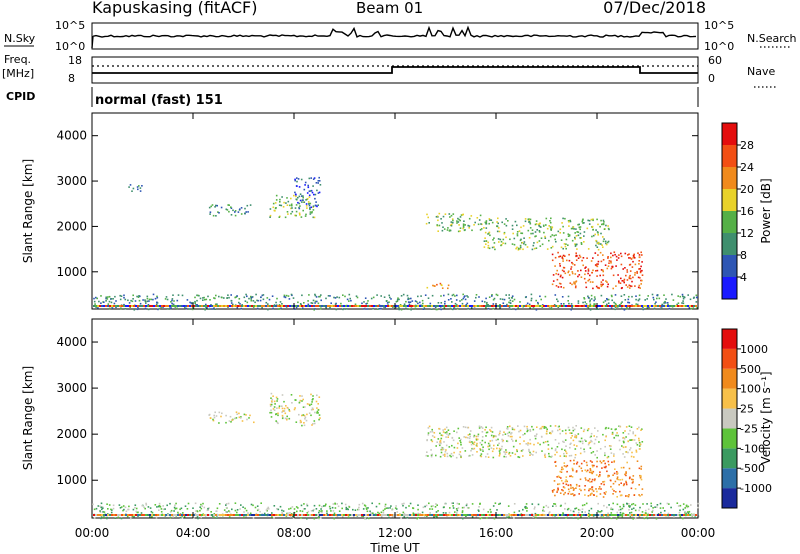 This screenshot has height=554, width=800. What do you see at coordinates (71, 388) in the screenshot?
I see `range-tick-label: 3000` at bounding box center [71, 388].